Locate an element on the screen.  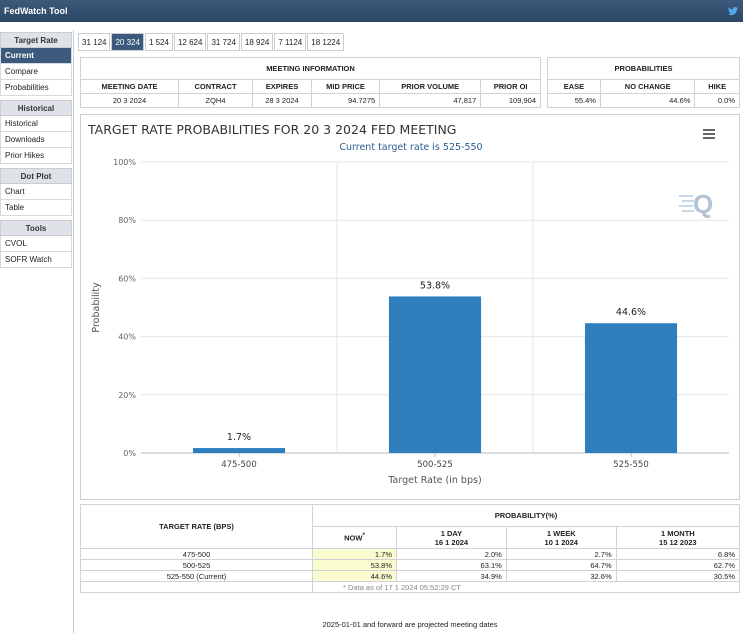
data-label: 53.8% is located at coordinates (435, 285).